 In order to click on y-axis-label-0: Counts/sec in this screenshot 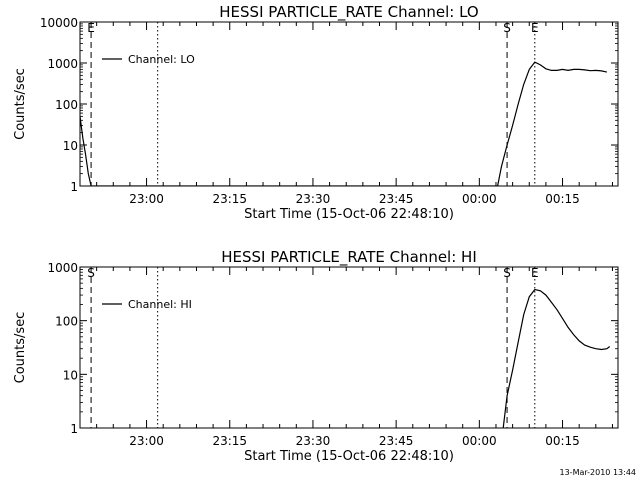, I will do `click(20, 104)`.